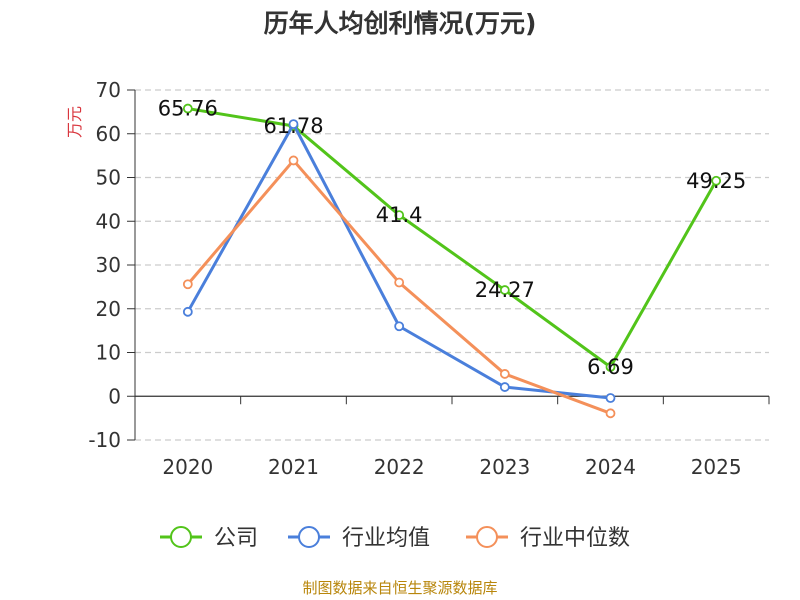 The width and height of the screenshot is (800, 600). Describe the element at coordinates (108, 178) in the screenshot. I see `y-tick-label: 50` at that location.